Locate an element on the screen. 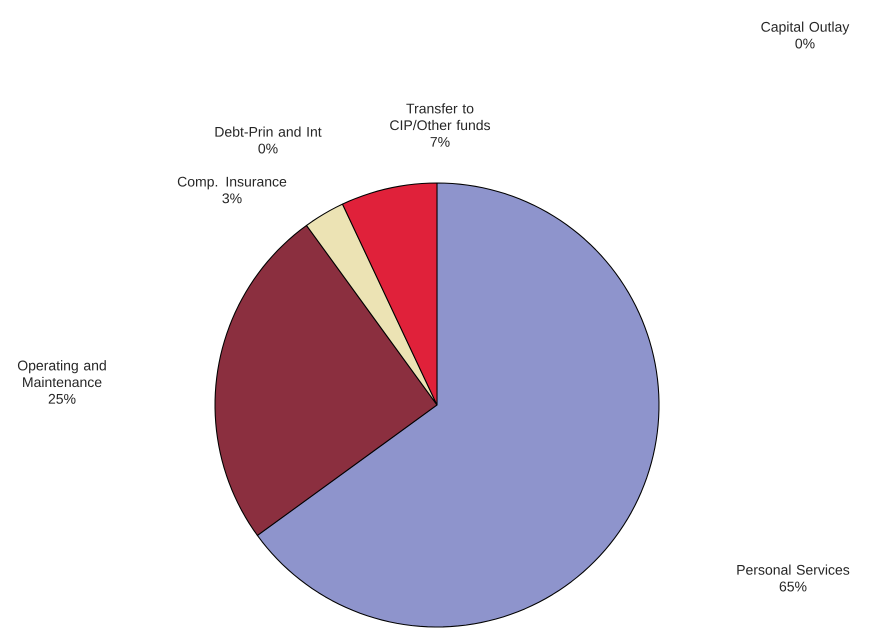  slice-label: Operating and Maintenance is located at coordinates (62, 374).